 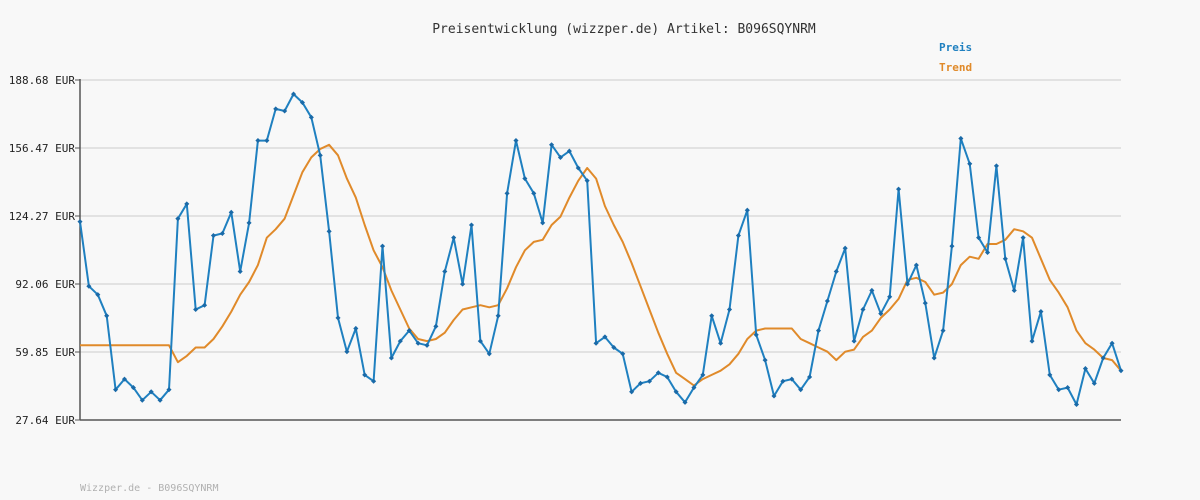 I want to click on y-tick-label: 92.06 EUR, so click(x=45, y=284).